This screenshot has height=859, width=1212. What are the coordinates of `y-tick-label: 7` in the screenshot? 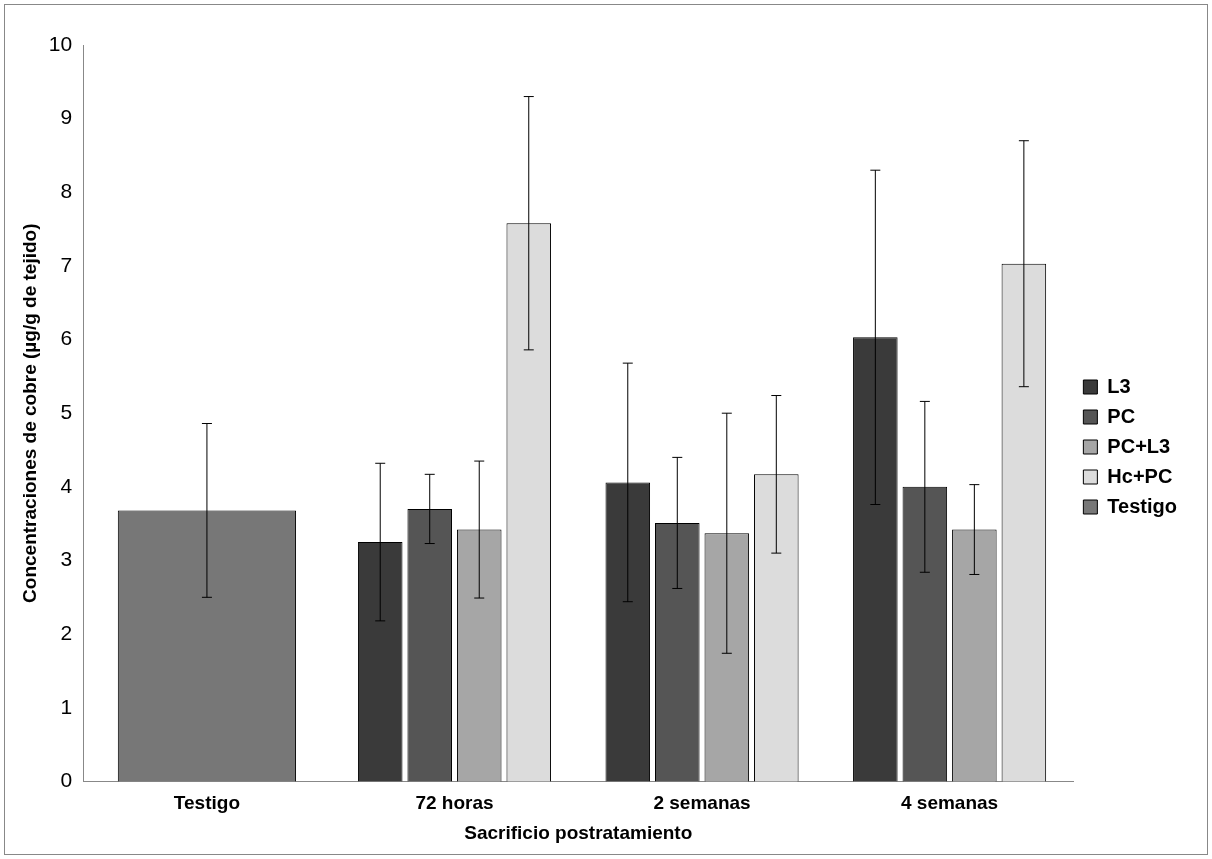 It's located at (66, 264).